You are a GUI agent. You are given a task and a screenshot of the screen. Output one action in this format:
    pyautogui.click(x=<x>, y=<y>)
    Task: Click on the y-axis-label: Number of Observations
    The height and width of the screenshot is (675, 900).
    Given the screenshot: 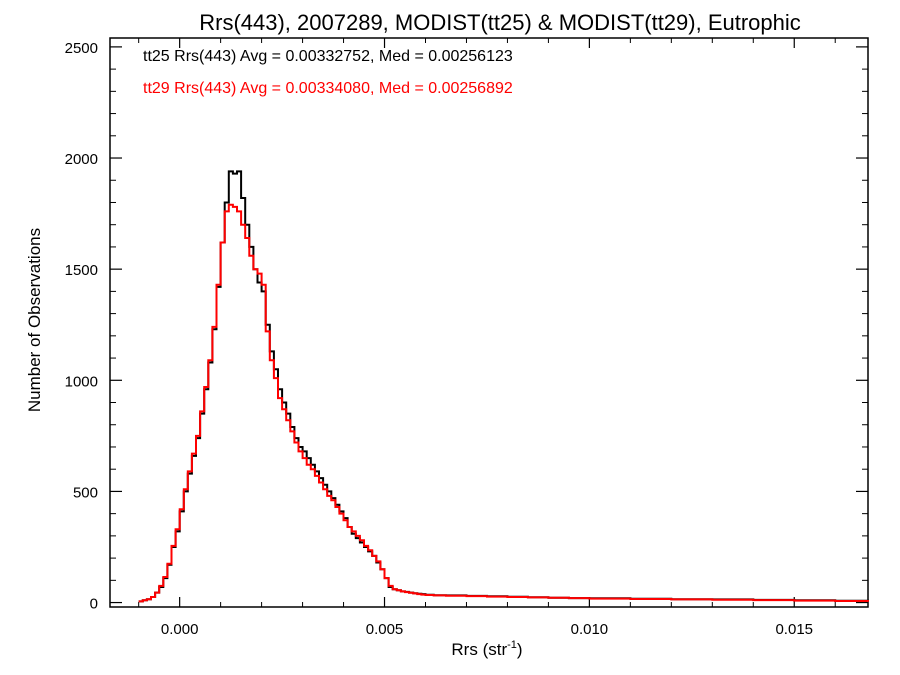 What is the action you would take?
    pyautogui.click(x=34, y=320)
    